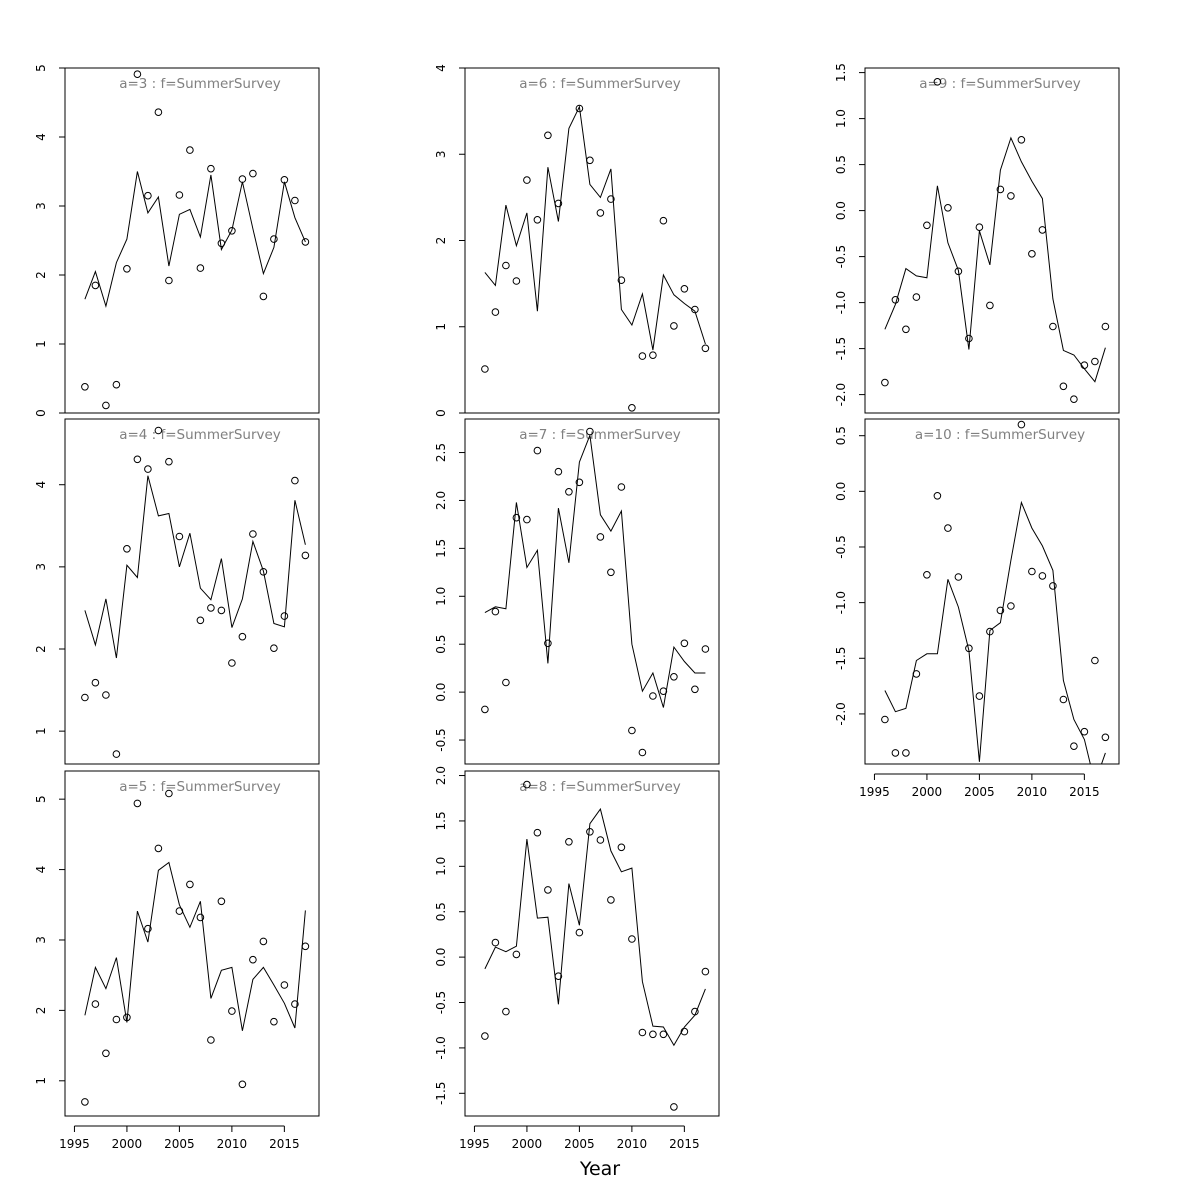  I want to click on x-tick-label: 2010, so click(1032, 792).